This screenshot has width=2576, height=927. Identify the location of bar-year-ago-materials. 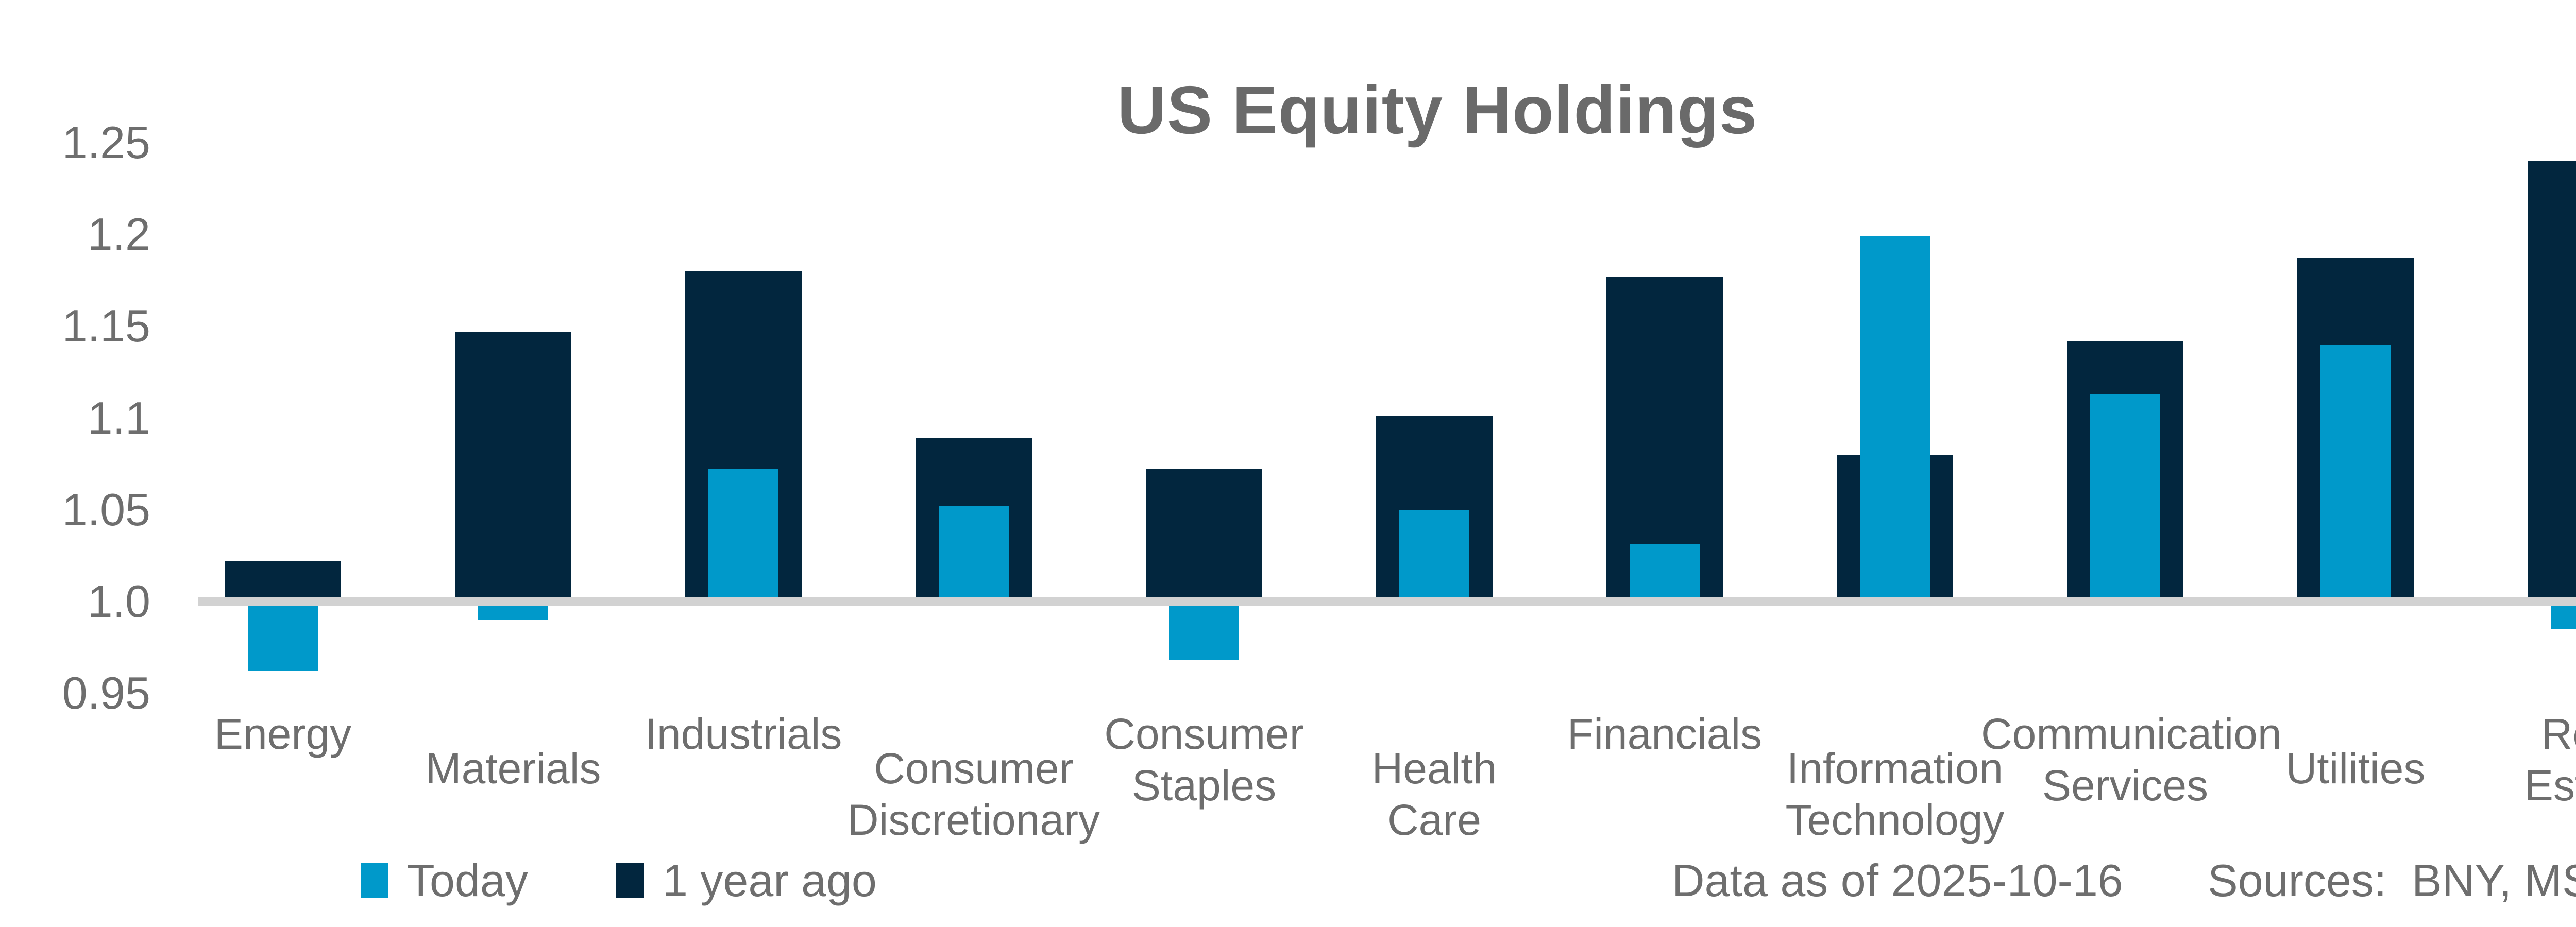
(513, 466).